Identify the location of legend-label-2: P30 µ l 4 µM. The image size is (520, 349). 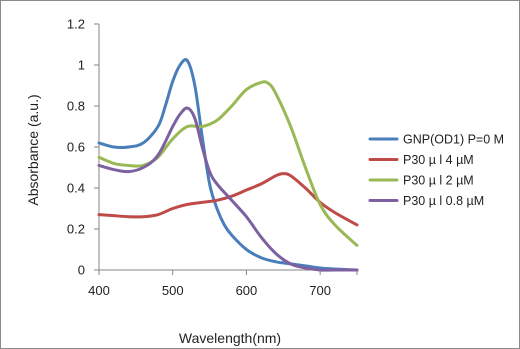
(438, 160).